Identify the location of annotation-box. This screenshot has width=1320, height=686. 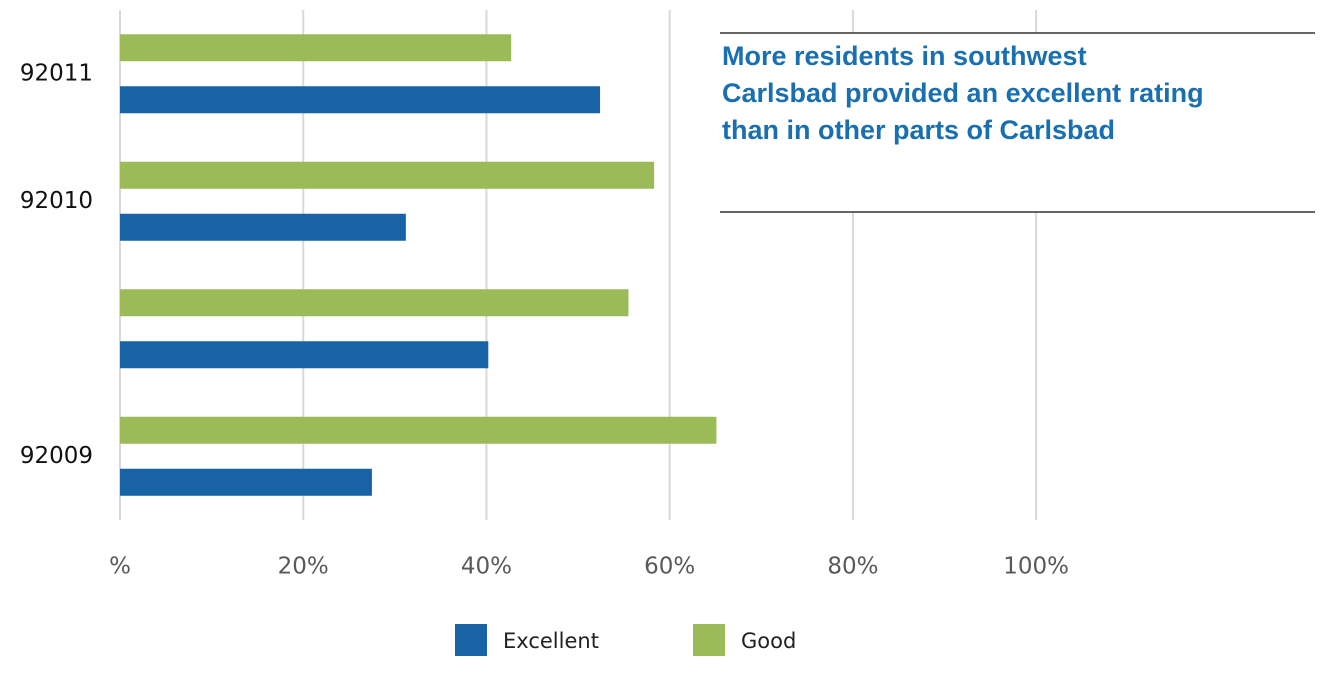
(1017, 122).